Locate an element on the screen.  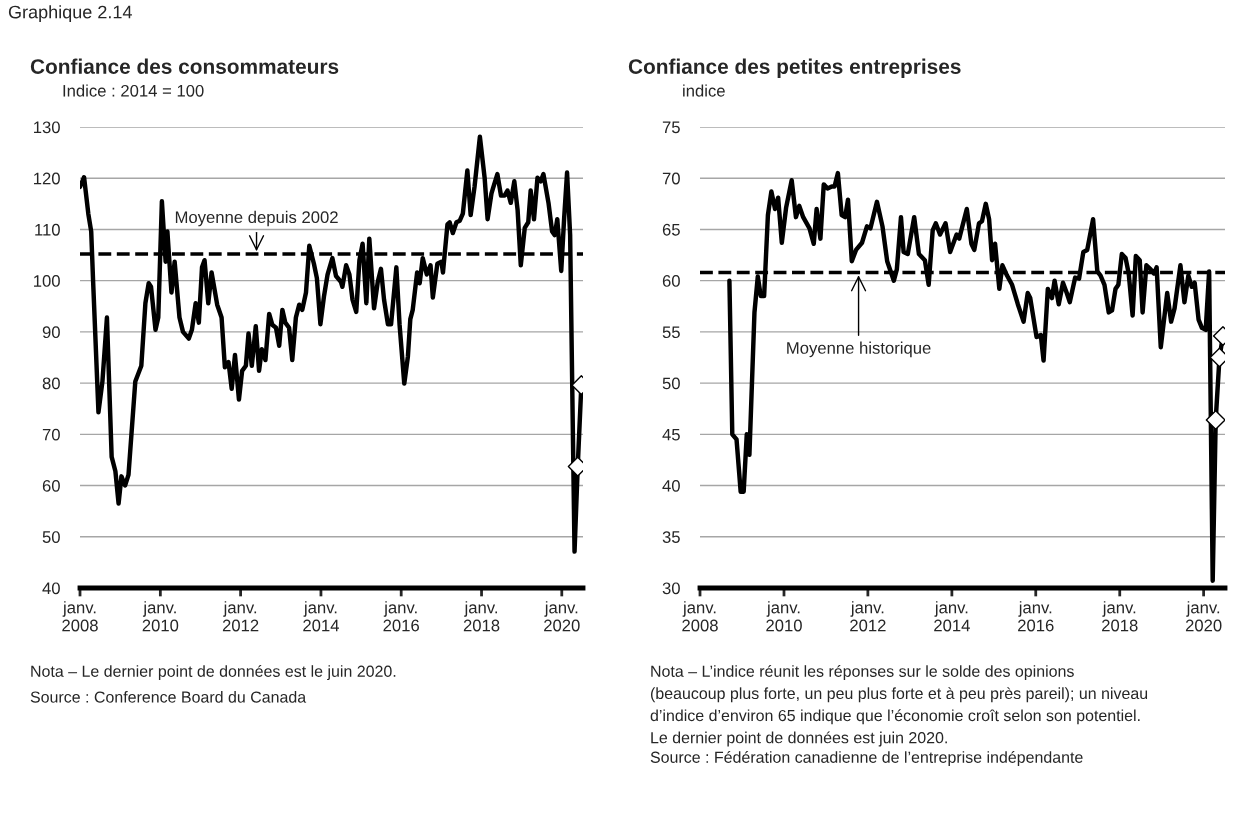
y-tick-label: 75 is located at coordinates (671, 127).